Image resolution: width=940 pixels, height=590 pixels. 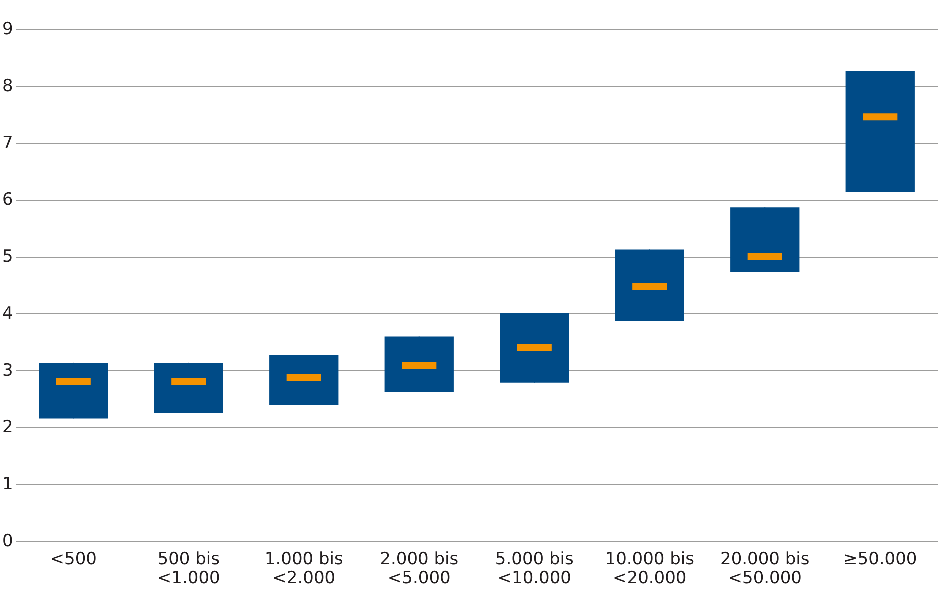 What do you see at coordinates (8, 370) in the screenshot?
I see `y-tick-label: 3` at bounding box center [8, 370].